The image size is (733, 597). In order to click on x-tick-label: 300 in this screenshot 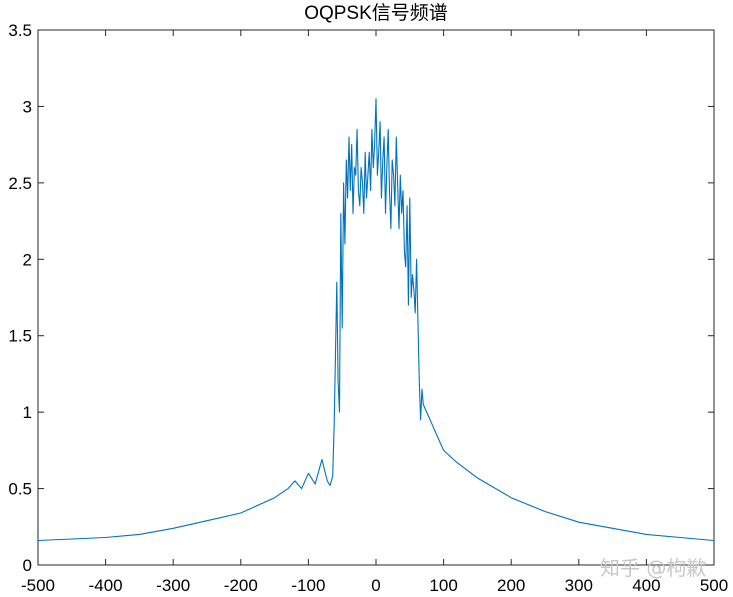, I will do `click(579, 585)`.